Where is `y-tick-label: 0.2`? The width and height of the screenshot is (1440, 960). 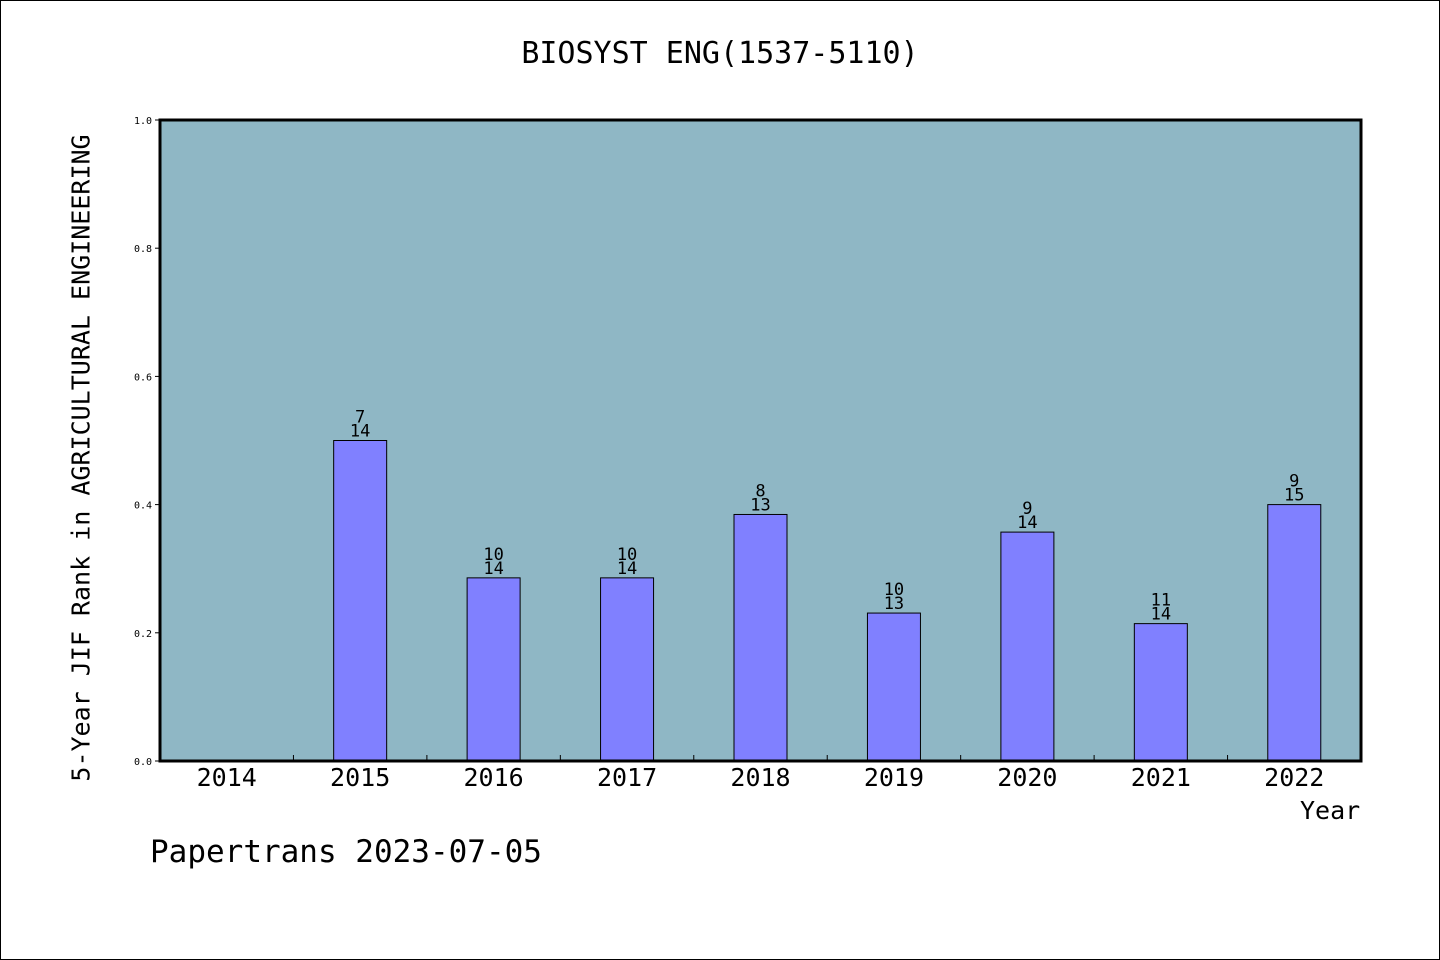 y-tick-label: 0.2 is located at coordinates (143, 634).